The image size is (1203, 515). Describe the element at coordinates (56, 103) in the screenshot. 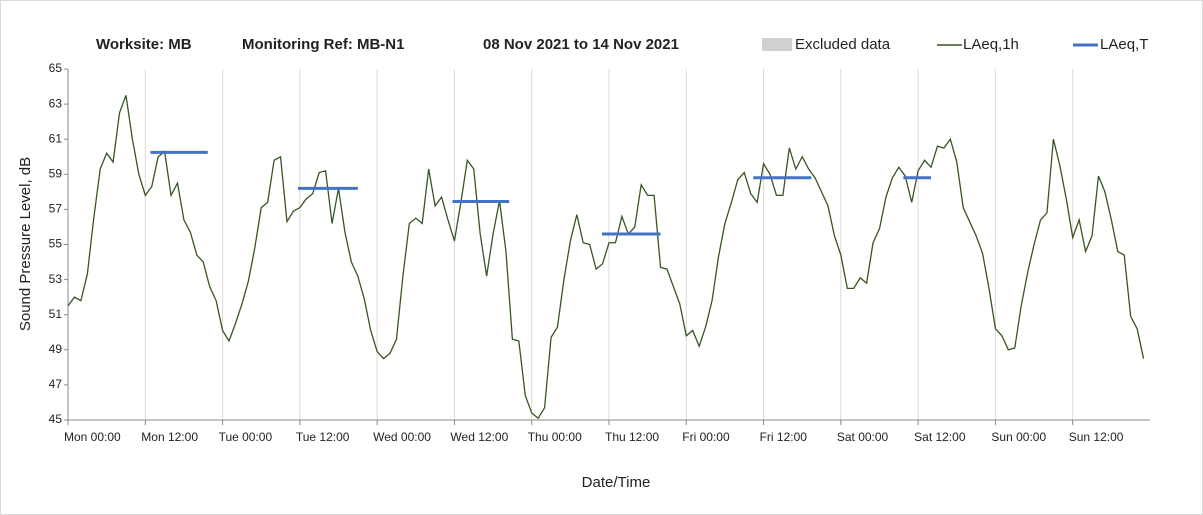

I see `y-tick-label: 63` at that location.